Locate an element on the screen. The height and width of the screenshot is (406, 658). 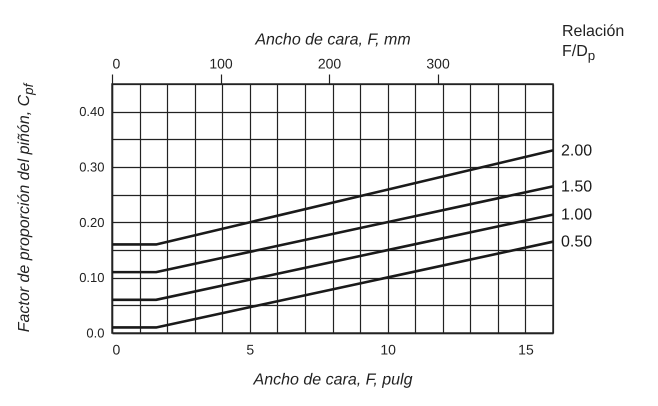
y-tick-label: 0.40 is located at coordinates (91, 112).